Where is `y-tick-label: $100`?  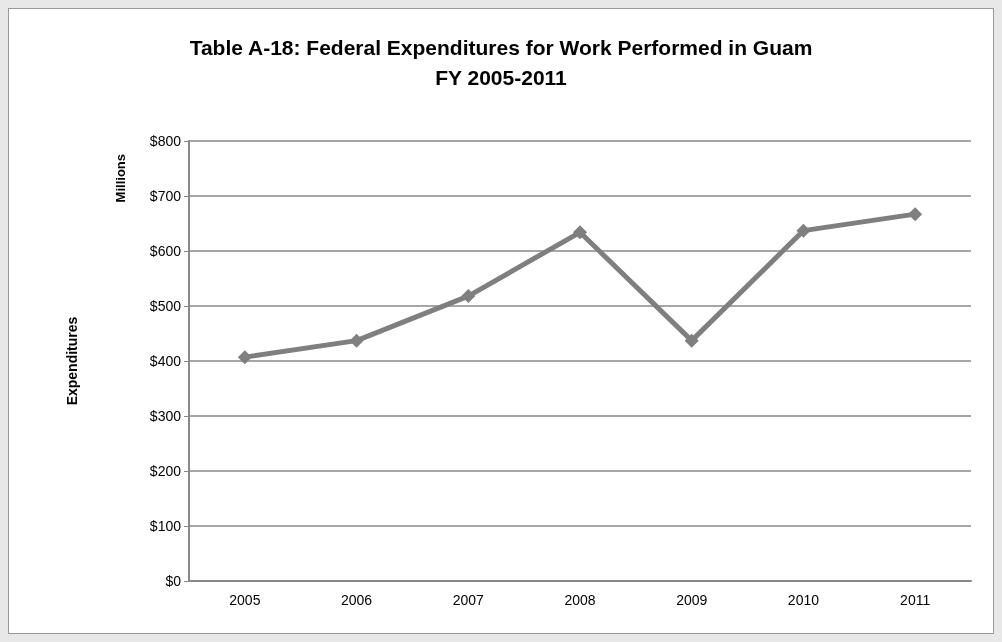
y-tick-label: $100 is located at coordinates (165, 526).